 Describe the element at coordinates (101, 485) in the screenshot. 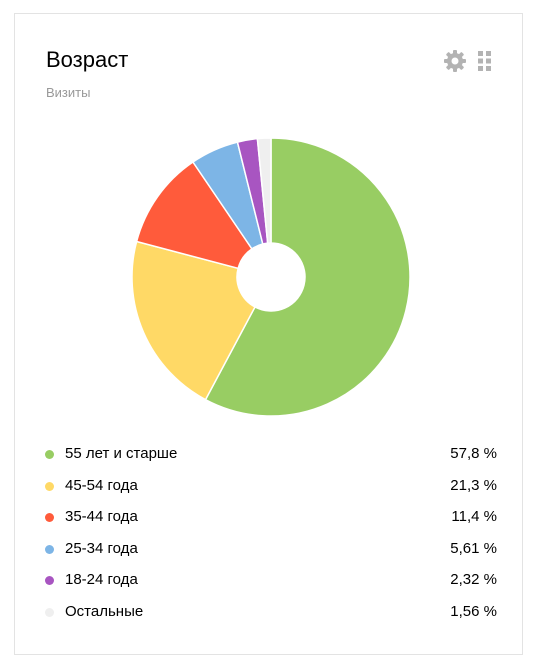

I see `legend-label: 45-54 года` at that location.